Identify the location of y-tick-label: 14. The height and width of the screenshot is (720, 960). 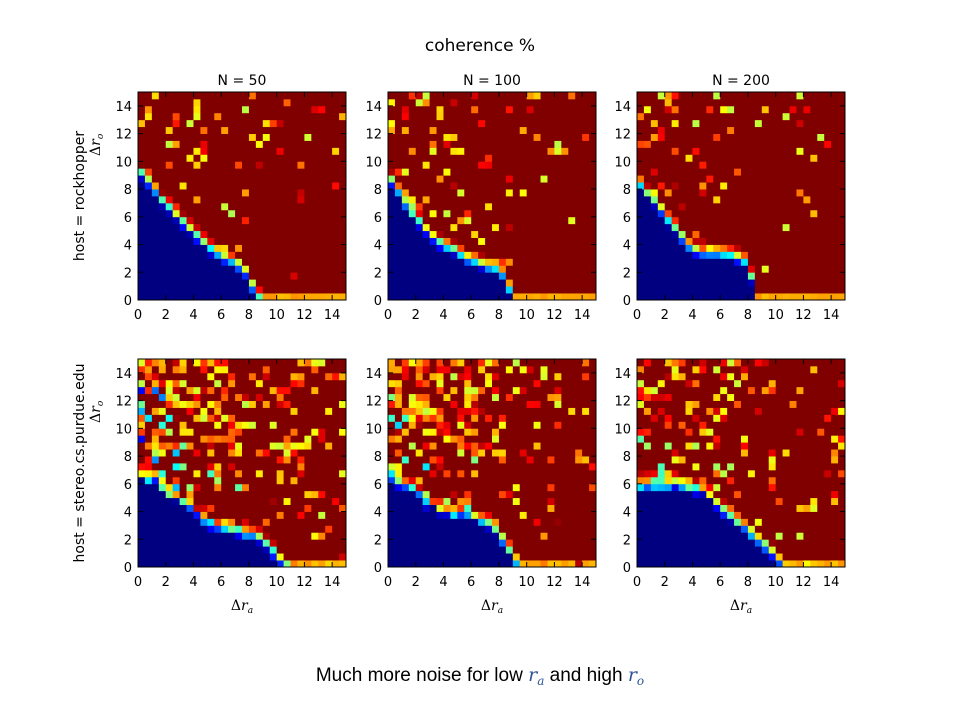
(373, 107).